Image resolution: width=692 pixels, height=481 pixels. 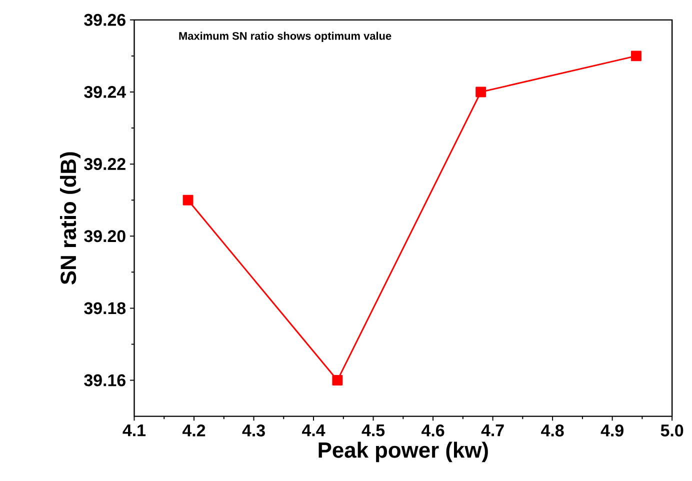 What do you see at coordinates (194, 430) in the screenshot?
I see `x-tick-label: 4.2` at bounding box center [194, 430].